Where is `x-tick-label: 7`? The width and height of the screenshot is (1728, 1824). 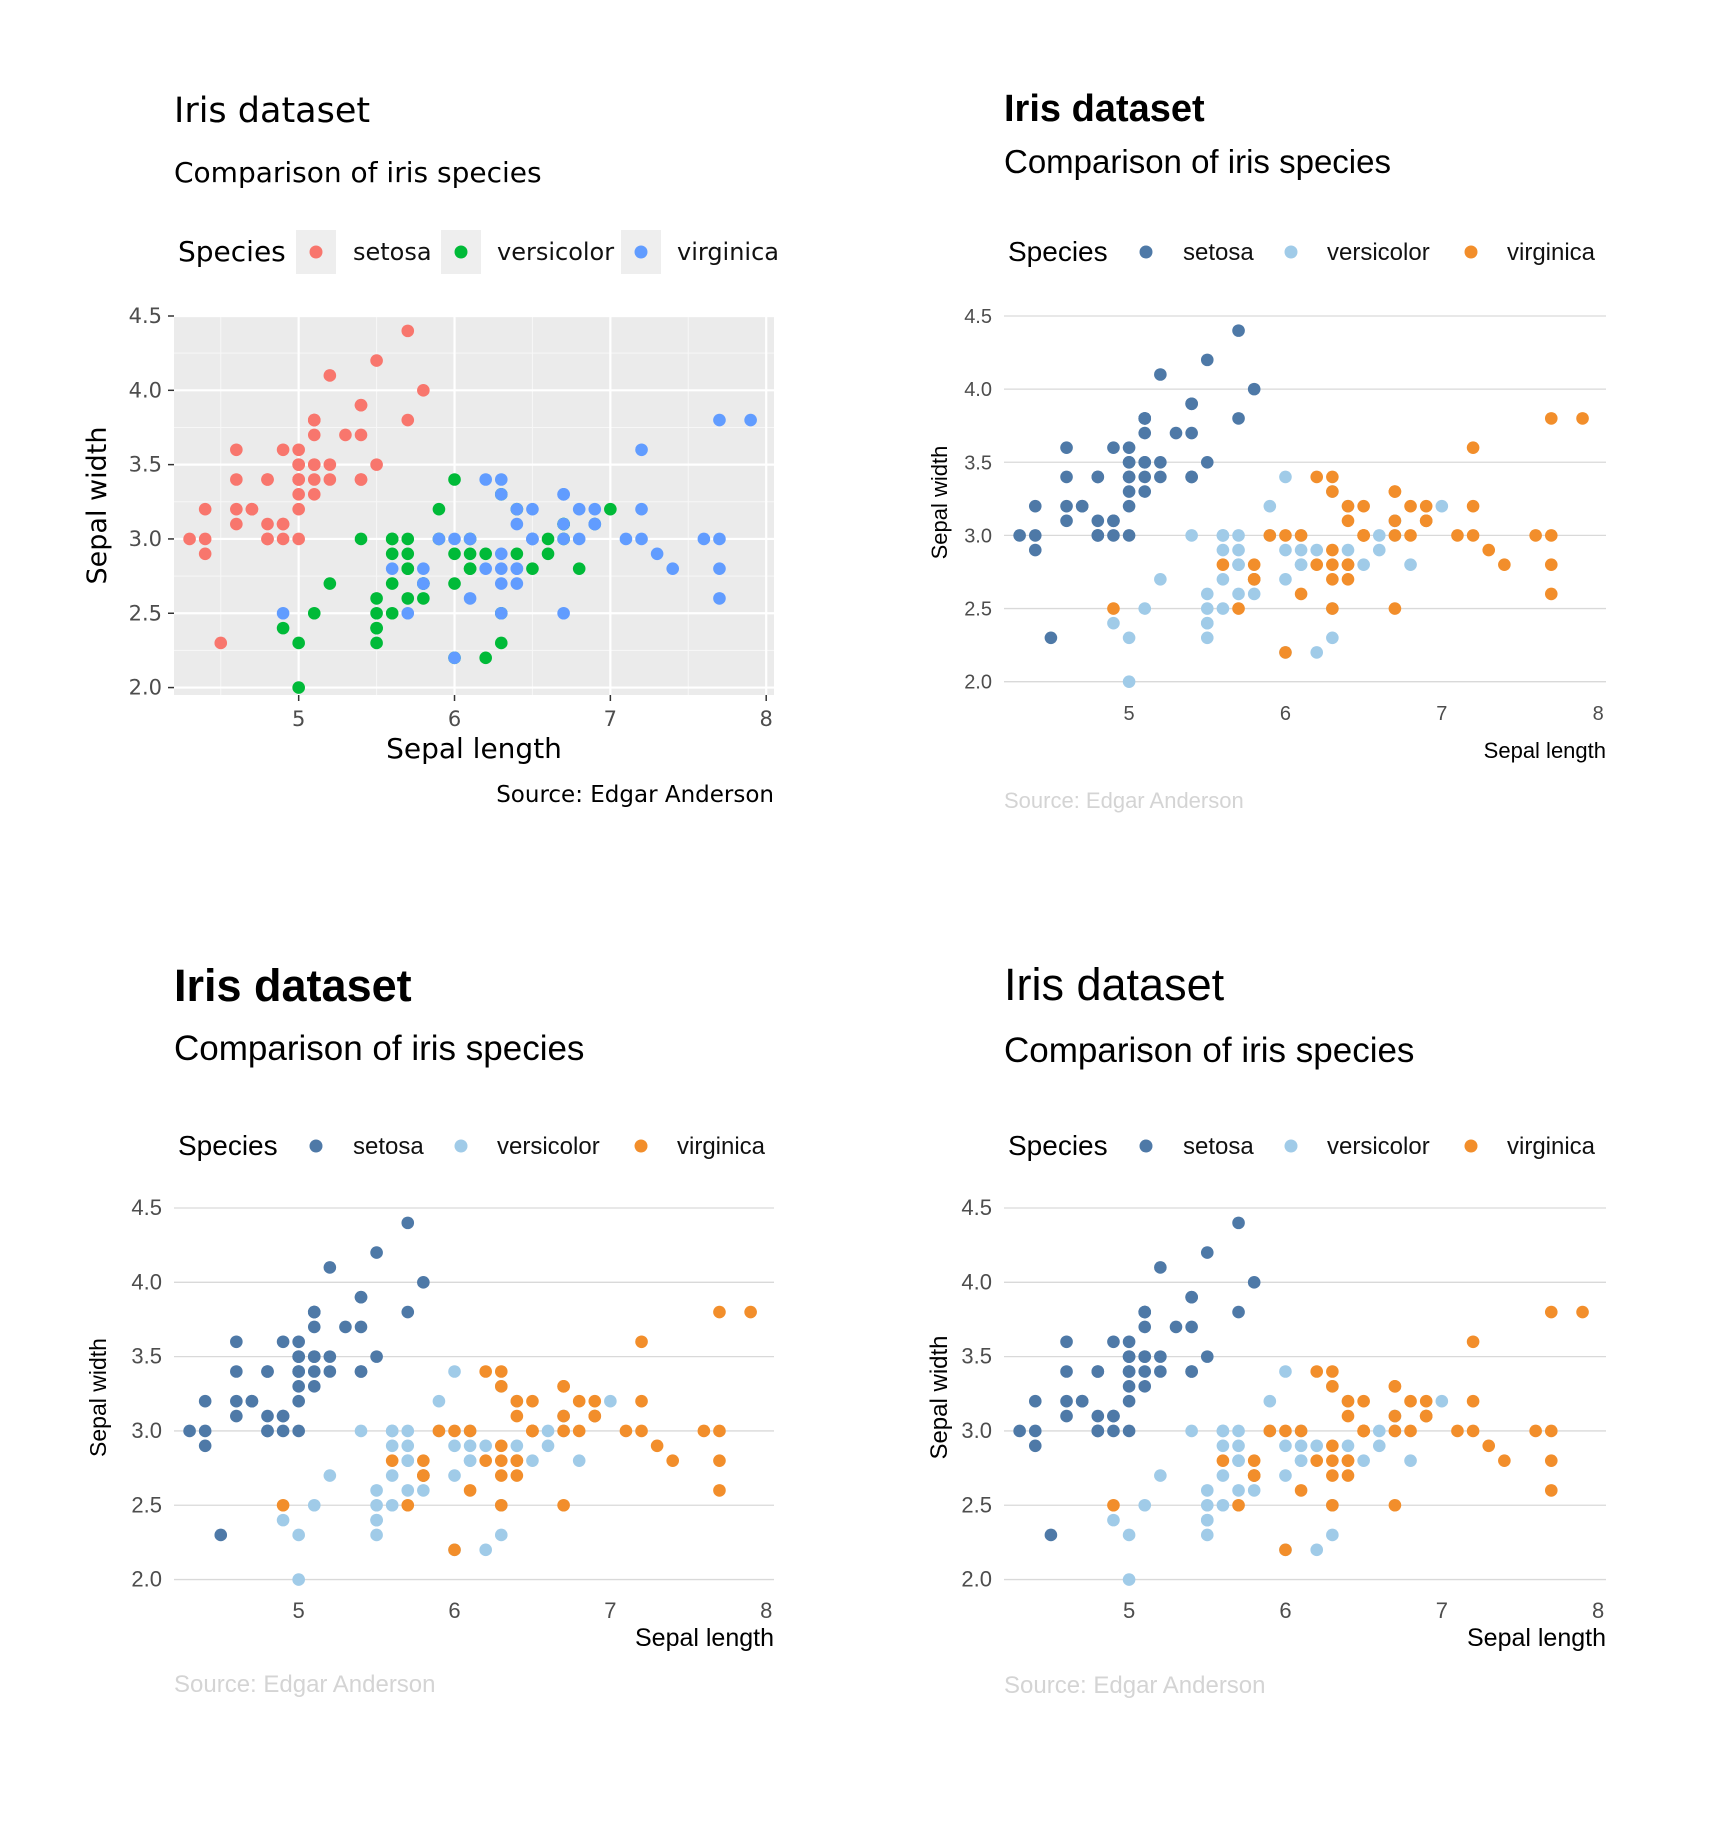 x-tick-label: 7 is located at coordinates (610, 1610).